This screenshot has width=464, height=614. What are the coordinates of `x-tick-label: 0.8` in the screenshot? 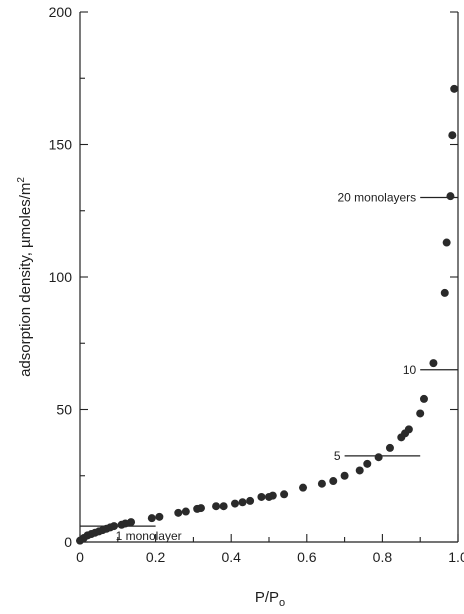 It's located at (383, 557).